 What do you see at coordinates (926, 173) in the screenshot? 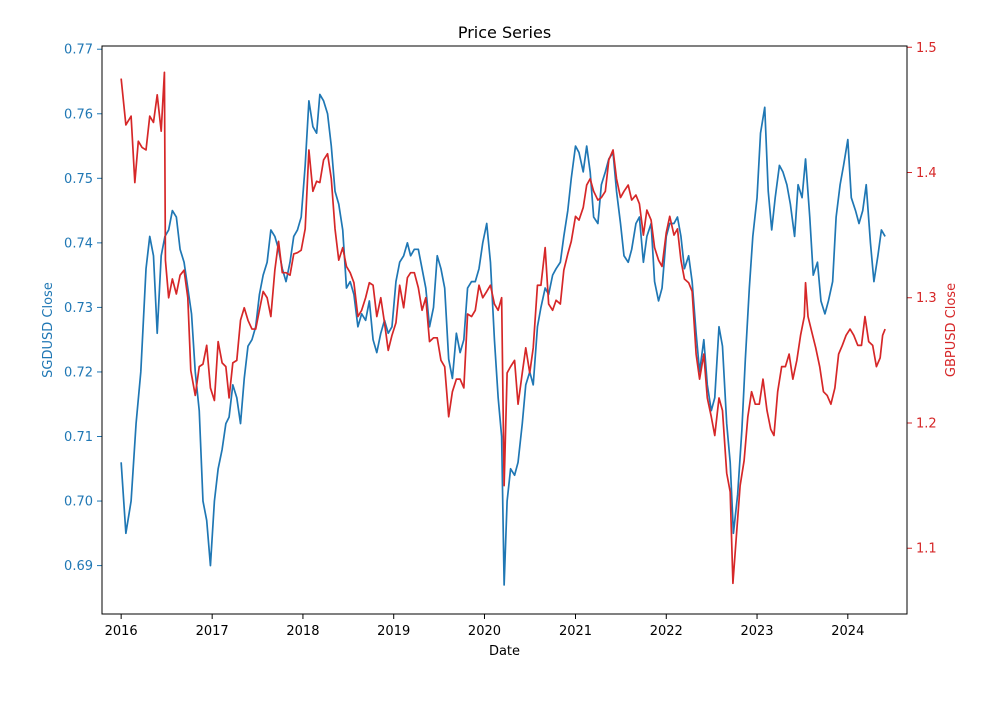
I see `right-y-tick-label: 1.4` at bounding box center [926, 173].